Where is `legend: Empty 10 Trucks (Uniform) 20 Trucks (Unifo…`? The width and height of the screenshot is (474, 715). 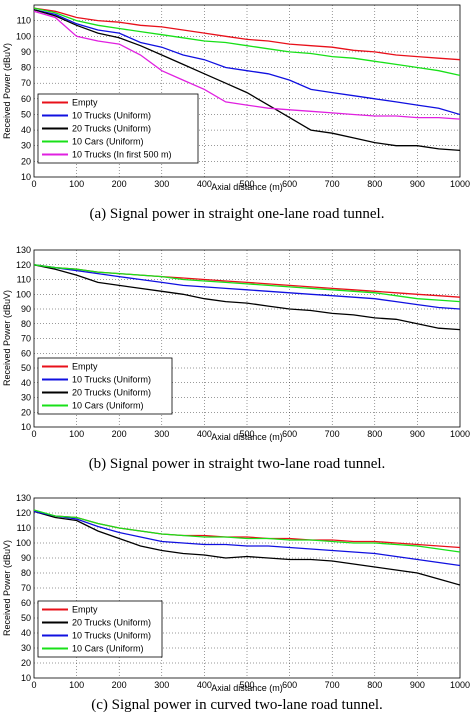 legend: Empty 10 Trucks (Uniform) 20 Trucks (Unifo… is located at coordinates (118, 128).